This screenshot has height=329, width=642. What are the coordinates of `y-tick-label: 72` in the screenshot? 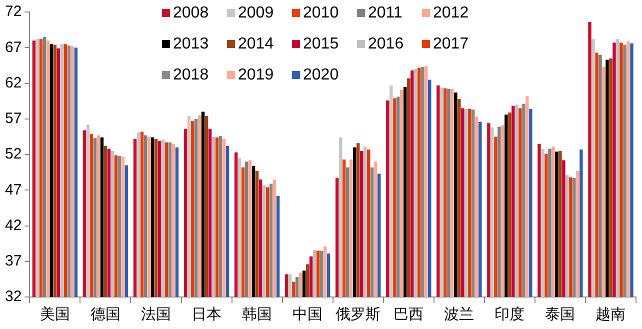 It's located at (13, 11).